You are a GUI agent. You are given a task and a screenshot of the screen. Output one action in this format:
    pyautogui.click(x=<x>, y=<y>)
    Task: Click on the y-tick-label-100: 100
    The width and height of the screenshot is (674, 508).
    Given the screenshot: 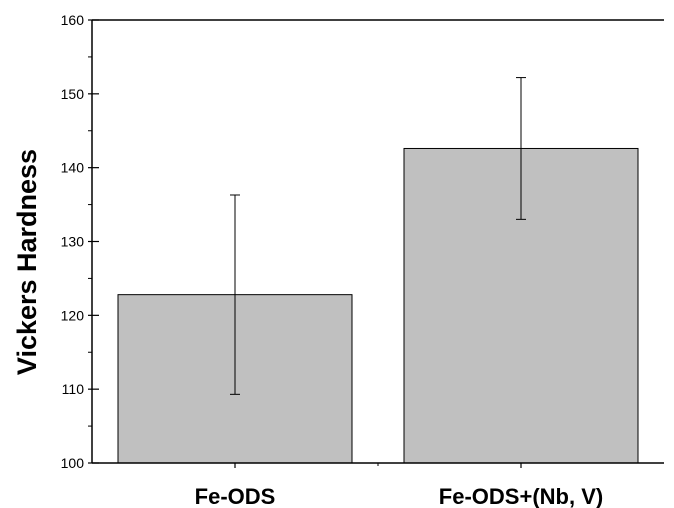 What is the action you would take?
    pyautogui.click(x=73, y=463)
    